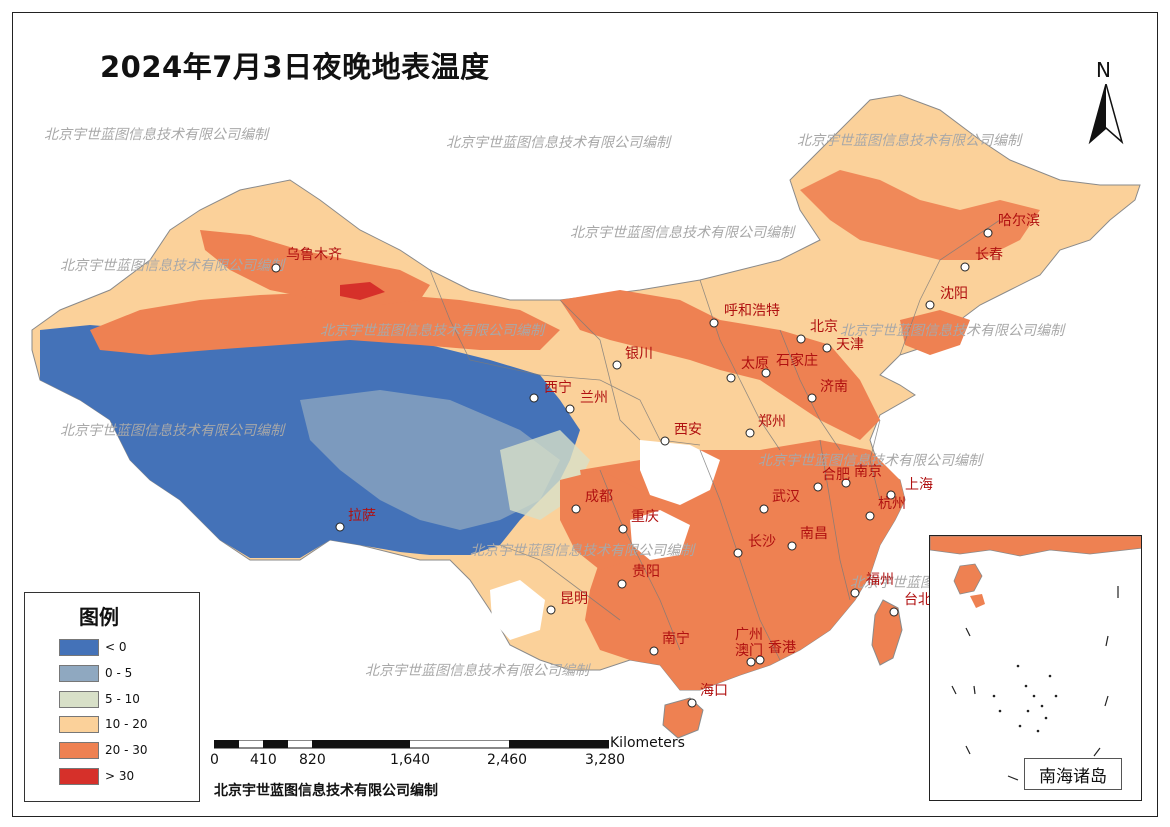 Image resolution: width=1170 pixels, height=827 pixels. Describe the element at coordinates (782, 648) in the screenshot. I see `city-label: 香港` at that location.